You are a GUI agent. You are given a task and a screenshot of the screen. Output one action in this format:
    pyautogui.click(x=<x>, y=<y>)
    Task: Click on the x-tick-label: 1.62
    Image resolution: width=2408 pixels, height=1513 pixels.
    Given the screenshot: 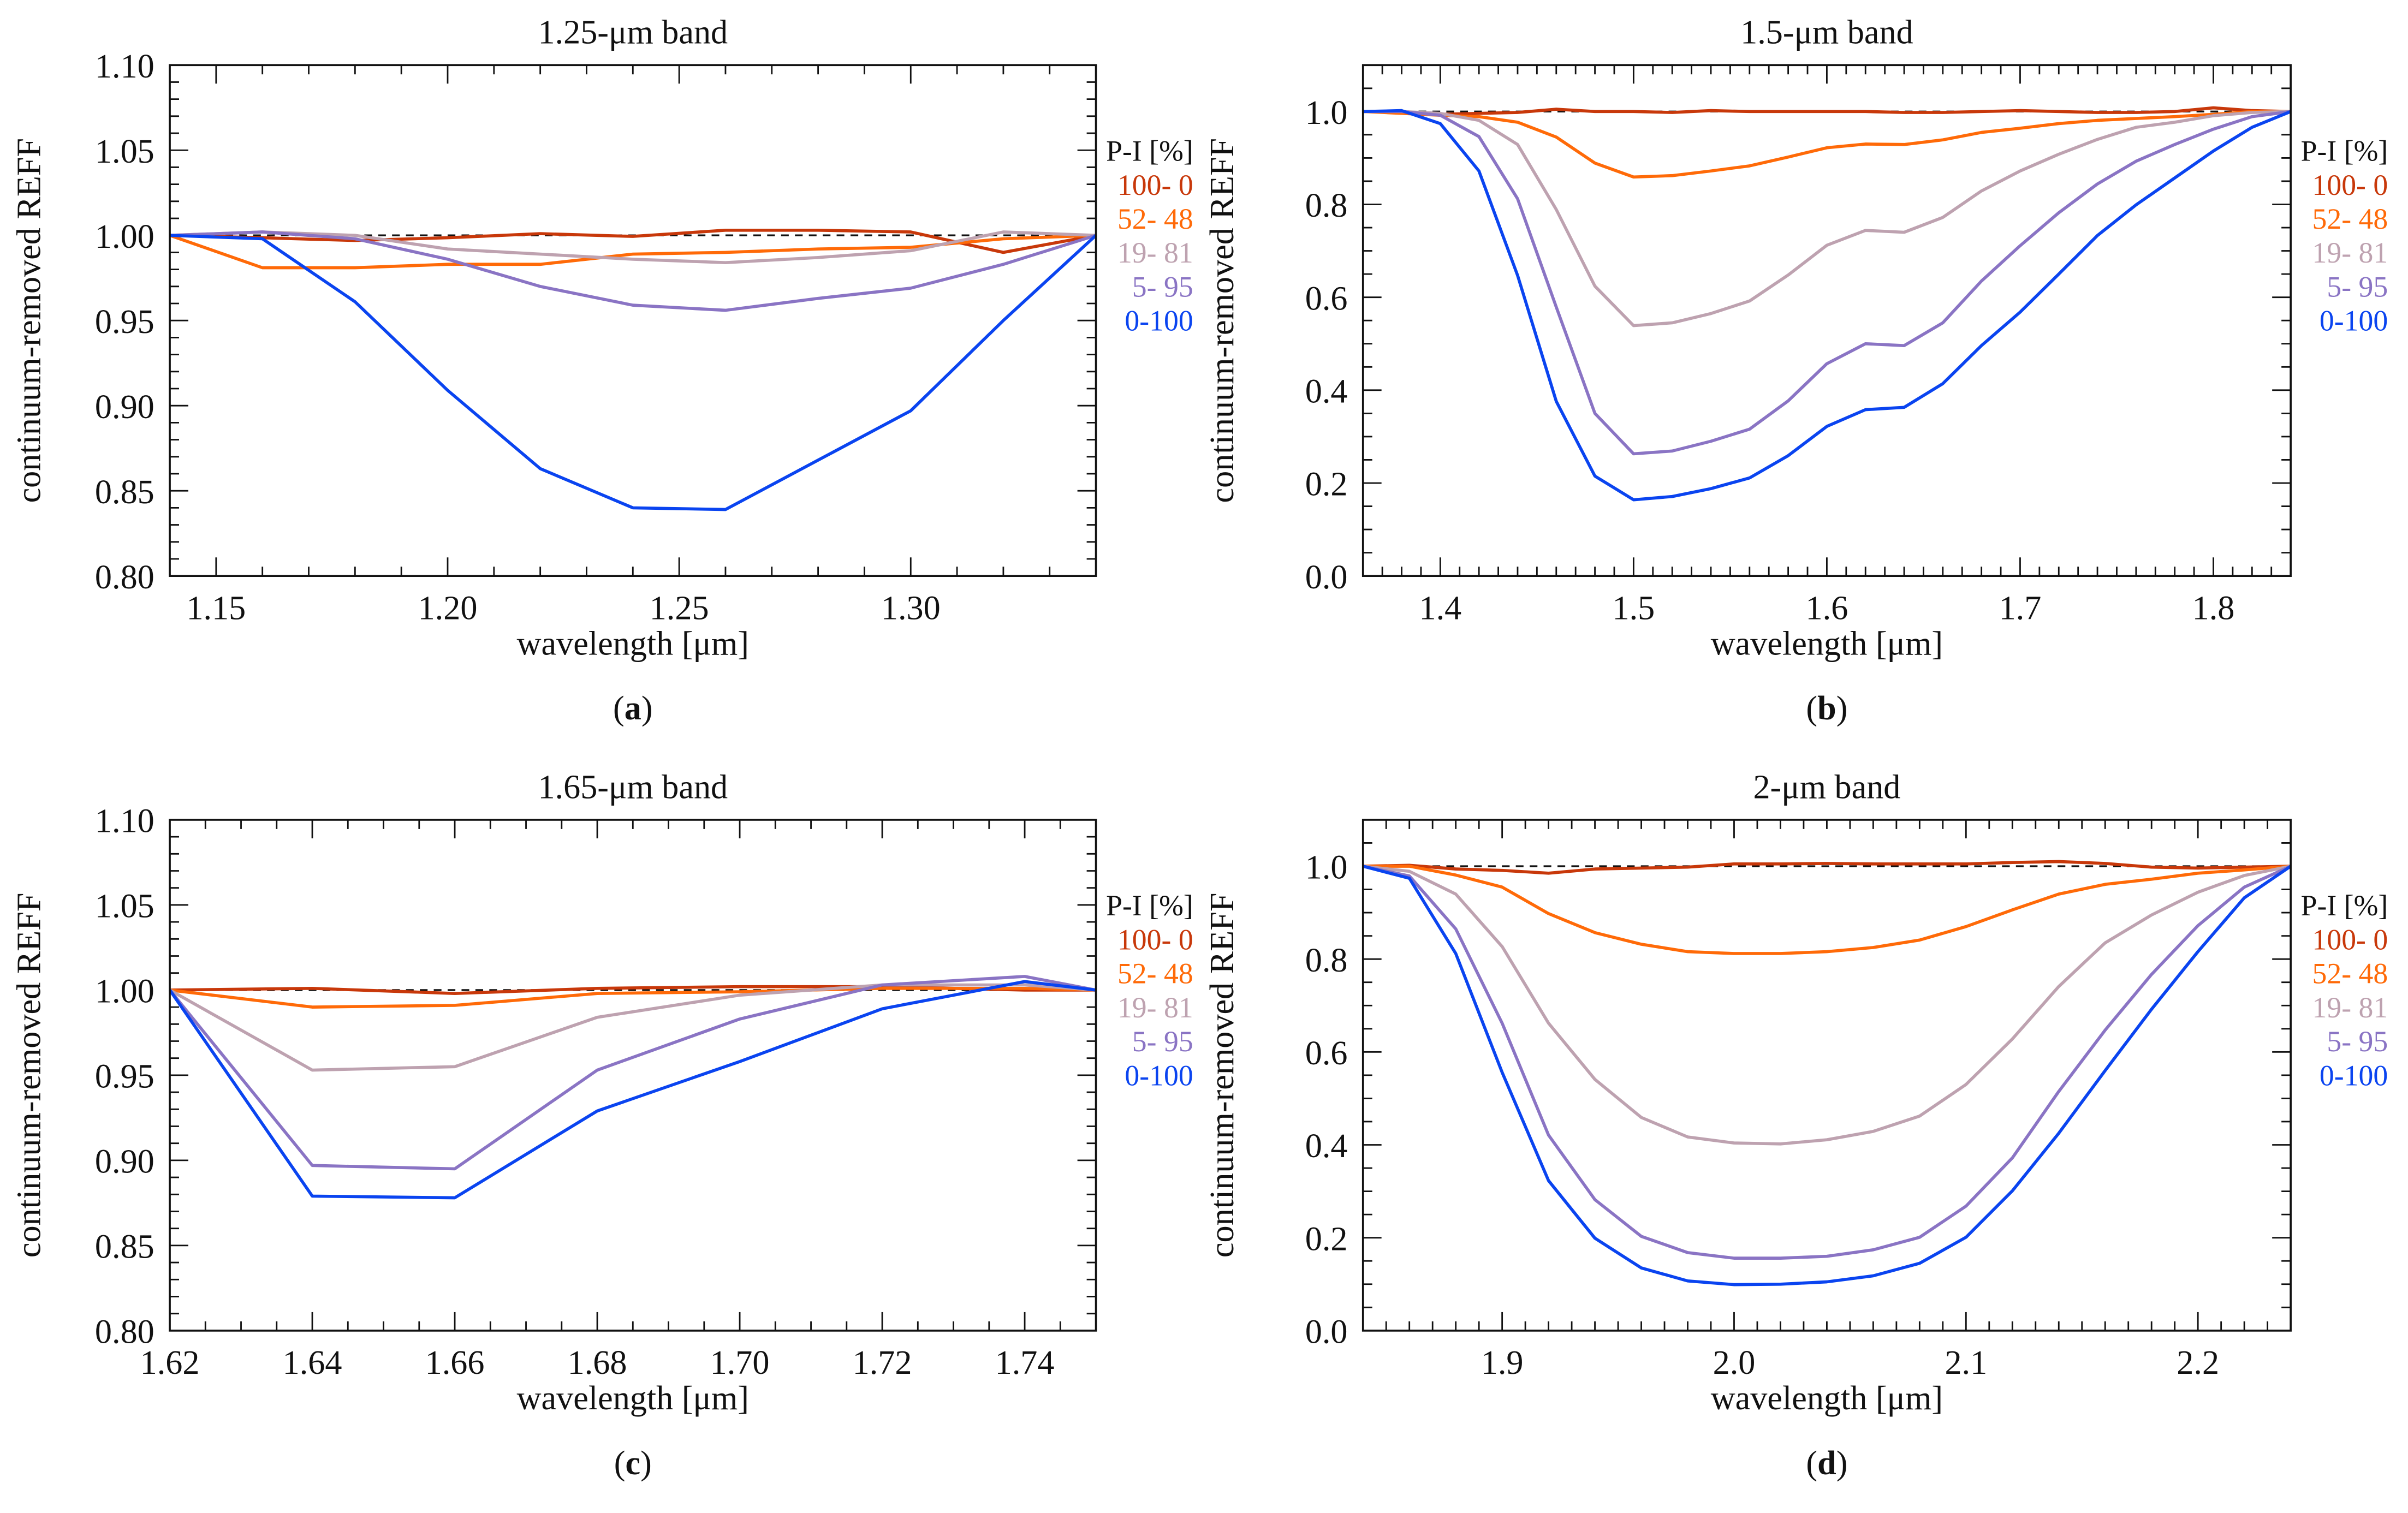 What is the action you would take?
    pyautogui.click(x=170, y=1362)
    